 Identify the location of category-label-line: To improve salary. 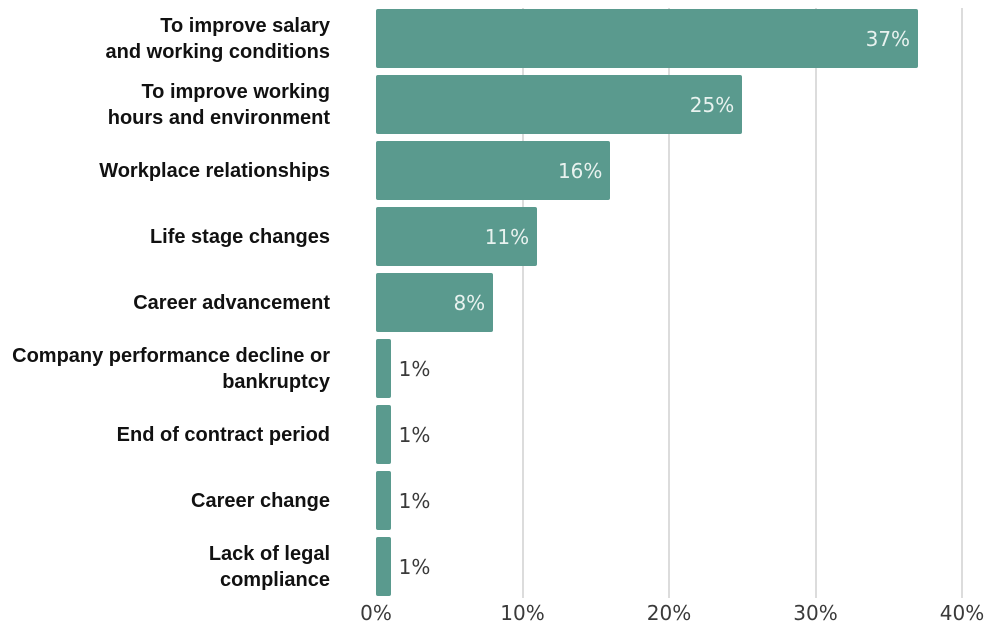
(245, 25).